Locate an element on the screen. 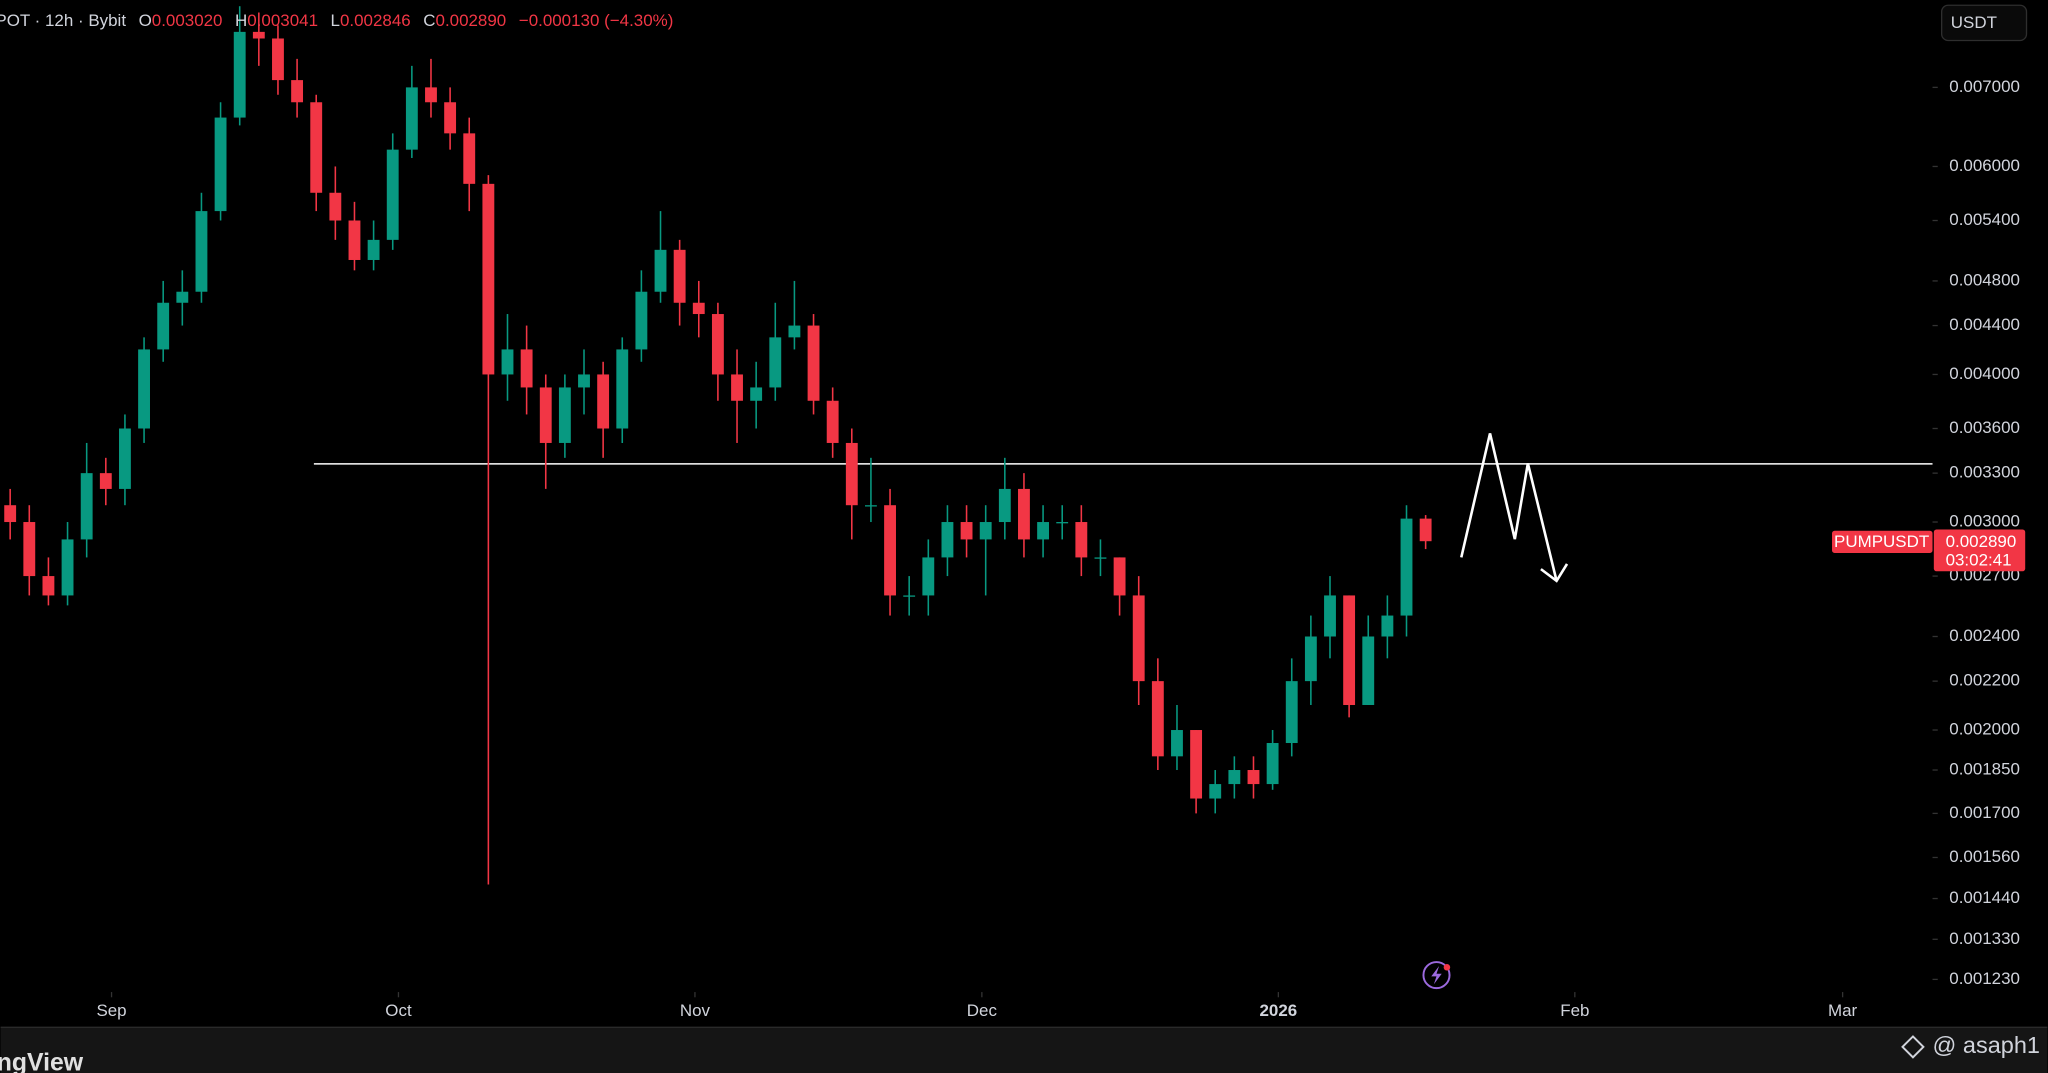  lightning-glyph is located at coordinates (1436, 975).